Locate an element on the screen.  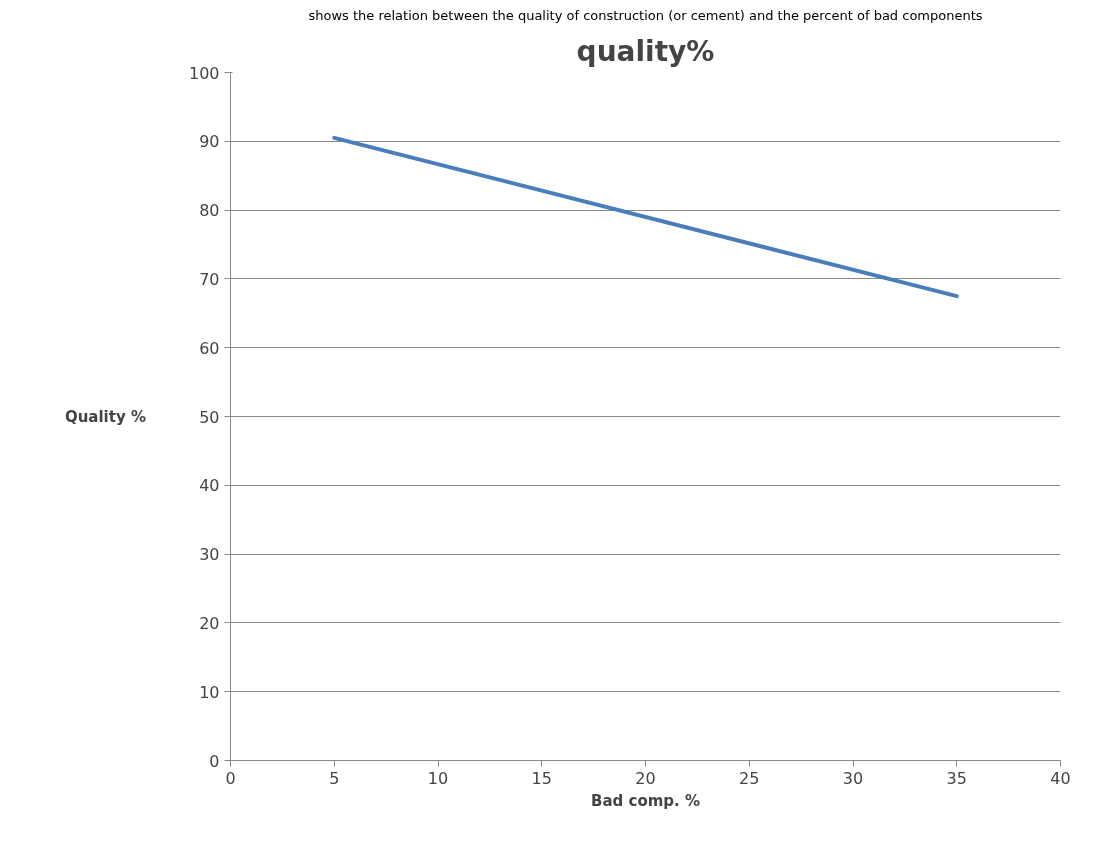
x-tick-label: 20 is located at coordinates (645, 778).